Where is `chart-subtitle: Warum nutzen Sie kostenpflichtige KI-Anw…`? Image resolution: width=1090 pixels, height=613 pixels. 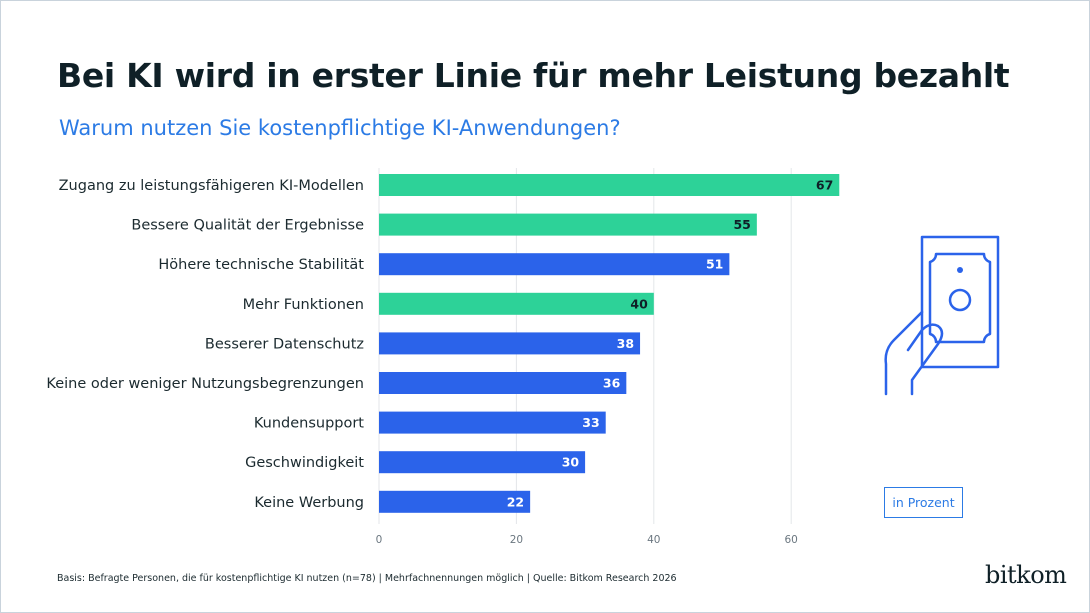 chart-subtitle: Warum nutzen Sie kostenpflichtige KI-Anw… is located at coordinates (340, 128).